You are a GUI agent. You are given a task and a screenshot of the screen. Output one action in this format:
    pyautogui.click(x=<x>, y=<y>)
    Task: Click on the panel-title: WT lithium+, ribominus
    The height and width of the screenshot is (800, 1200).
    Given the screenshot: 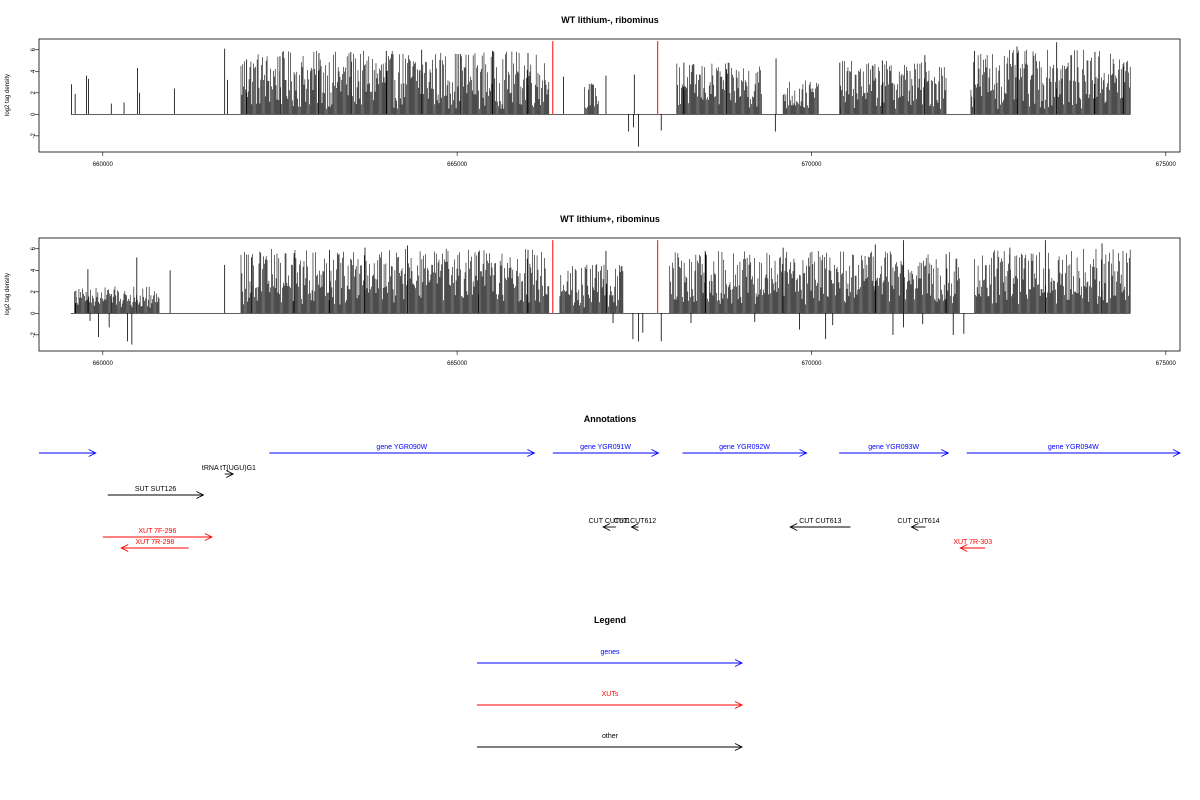 What is the action you would take?
    pyautogui.click(x=610, y=219)
    